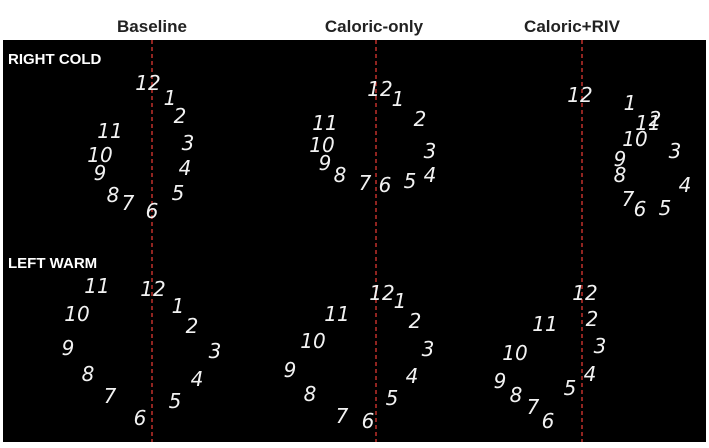  Describe the element at coordinates (374, 26) in the screenshot. I see `column-header: Caloric-only` at that location.